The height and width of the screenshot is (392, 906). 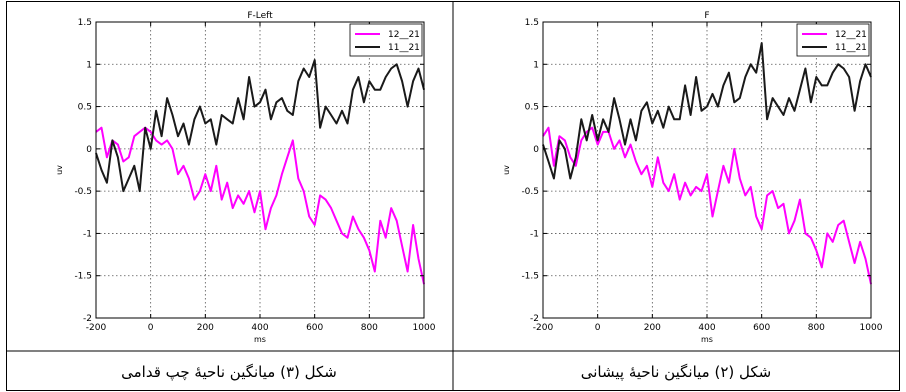 What do you see at coordinates (761, 328) in the screenshot?
I see `f-x-tick-label: 600` at bounding box center [761, 328].